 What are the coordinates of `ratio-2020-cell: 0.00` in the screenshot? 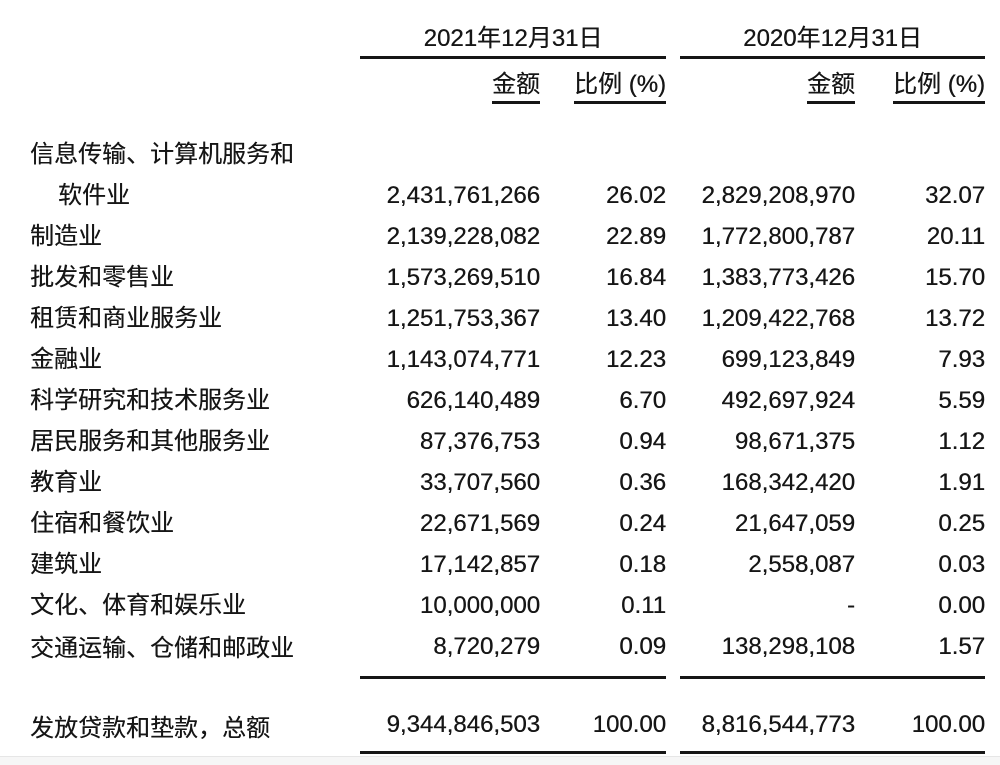 It's located at (961, 605).